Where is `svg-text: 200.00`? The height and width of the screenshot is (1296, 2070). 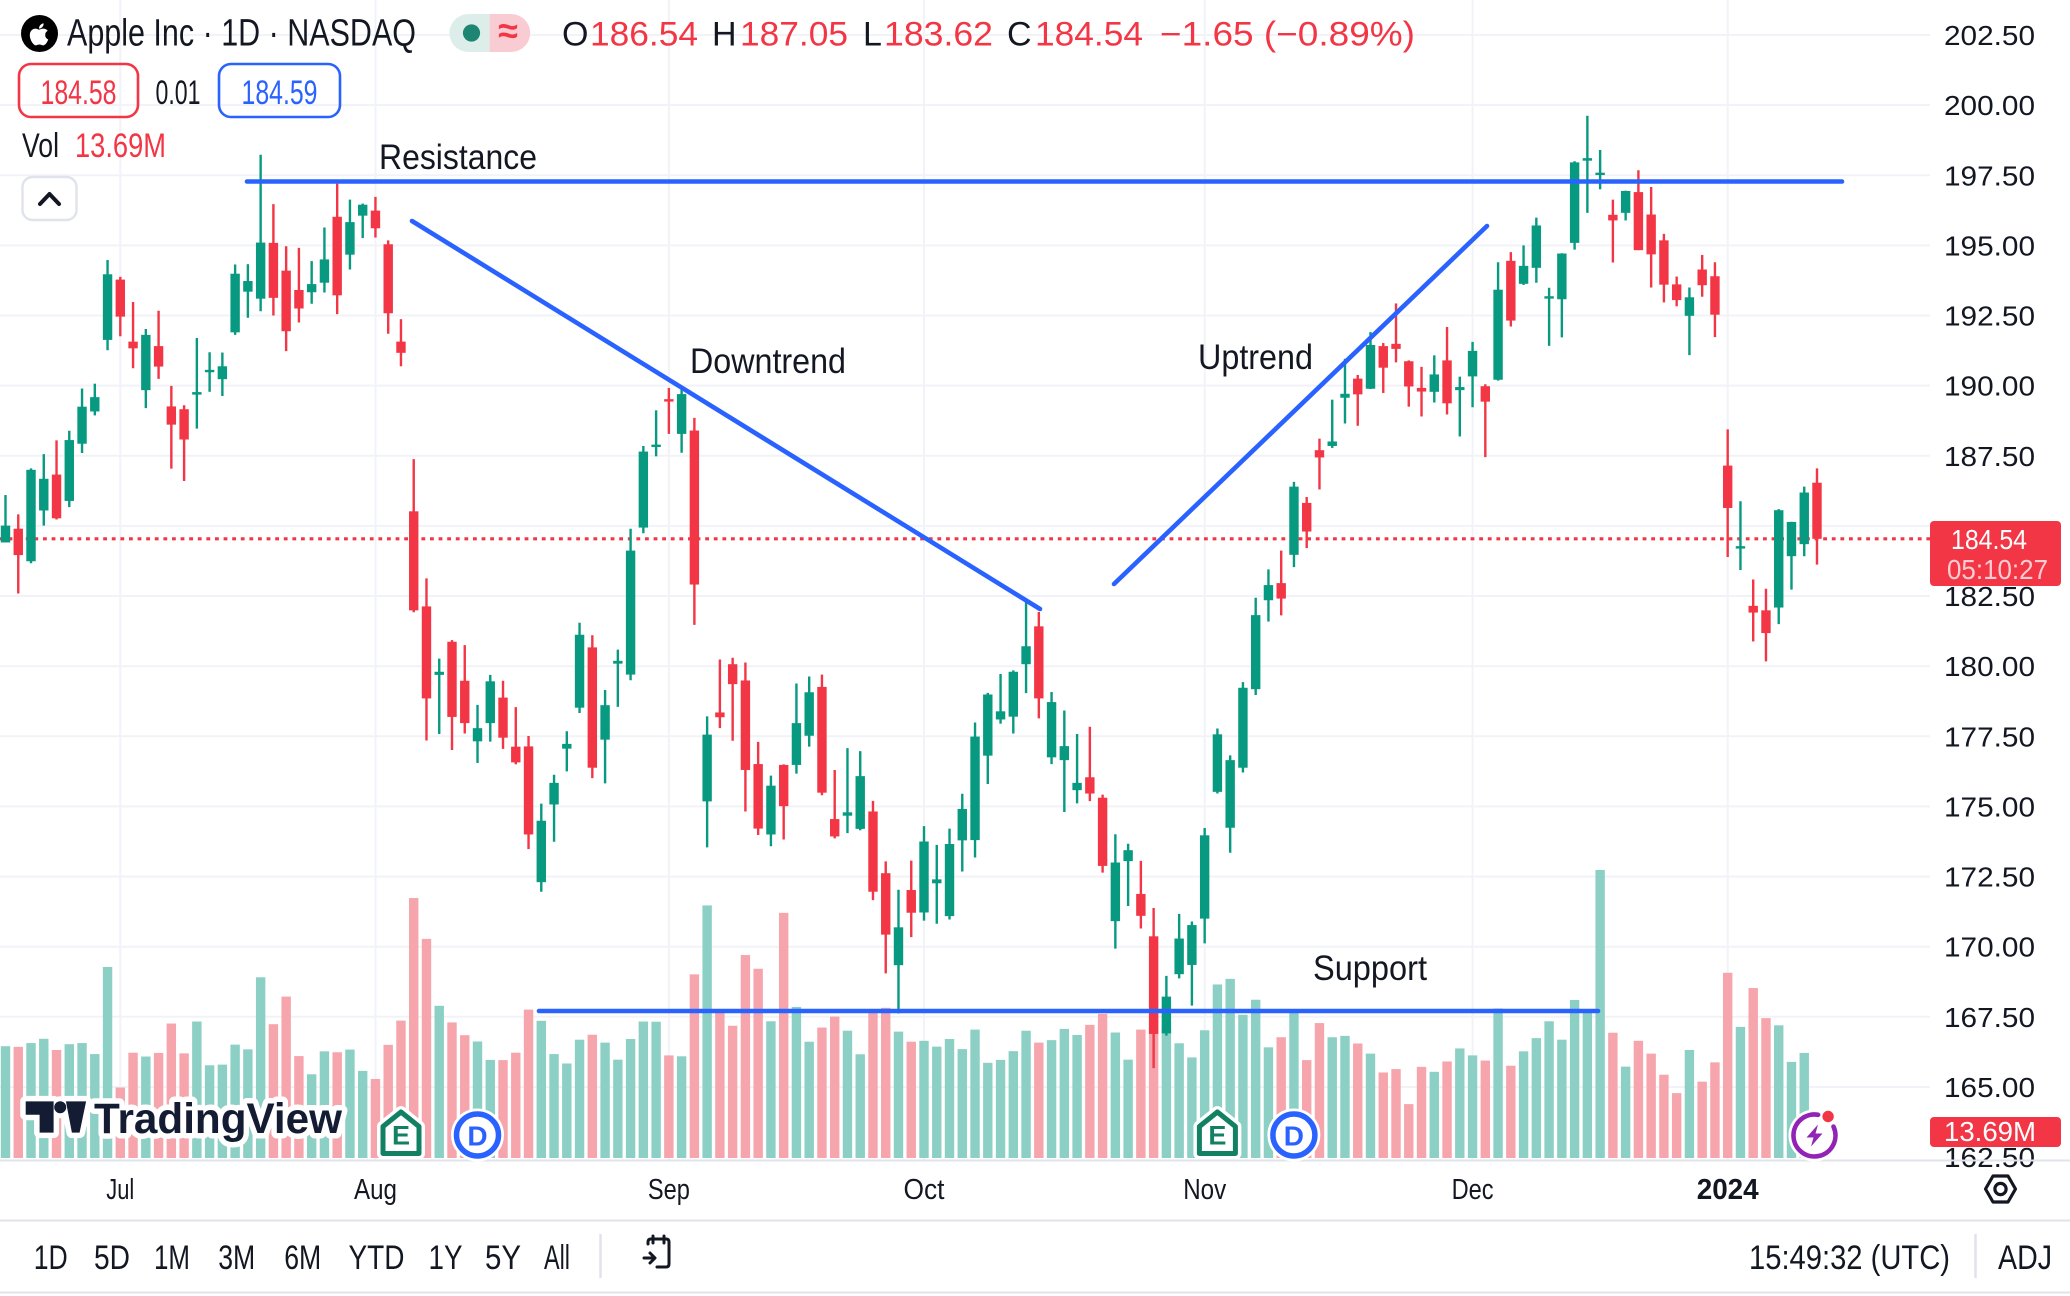 svg-text: 200.00 is located at coordinates (1989, 105).